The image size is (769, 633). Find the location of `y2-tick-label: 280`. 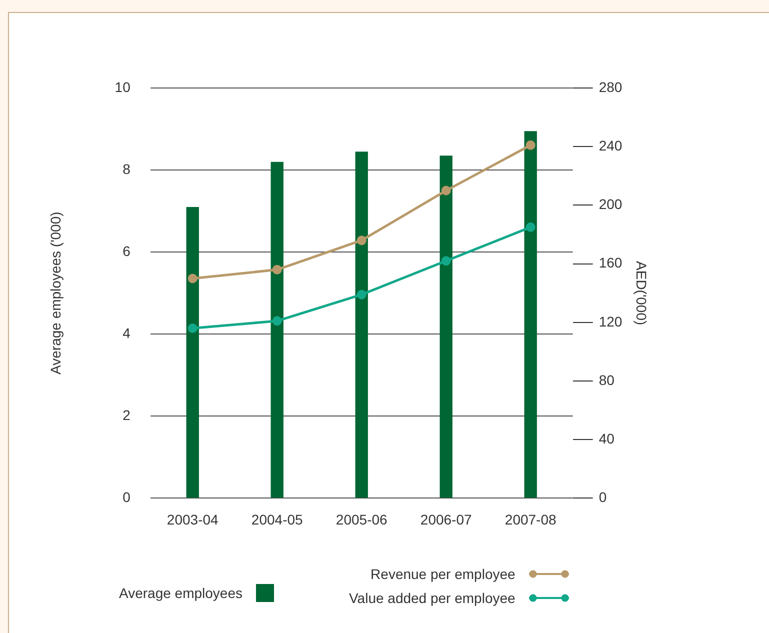

y2-tick-label: 280 is located at coordinates (610, 86).